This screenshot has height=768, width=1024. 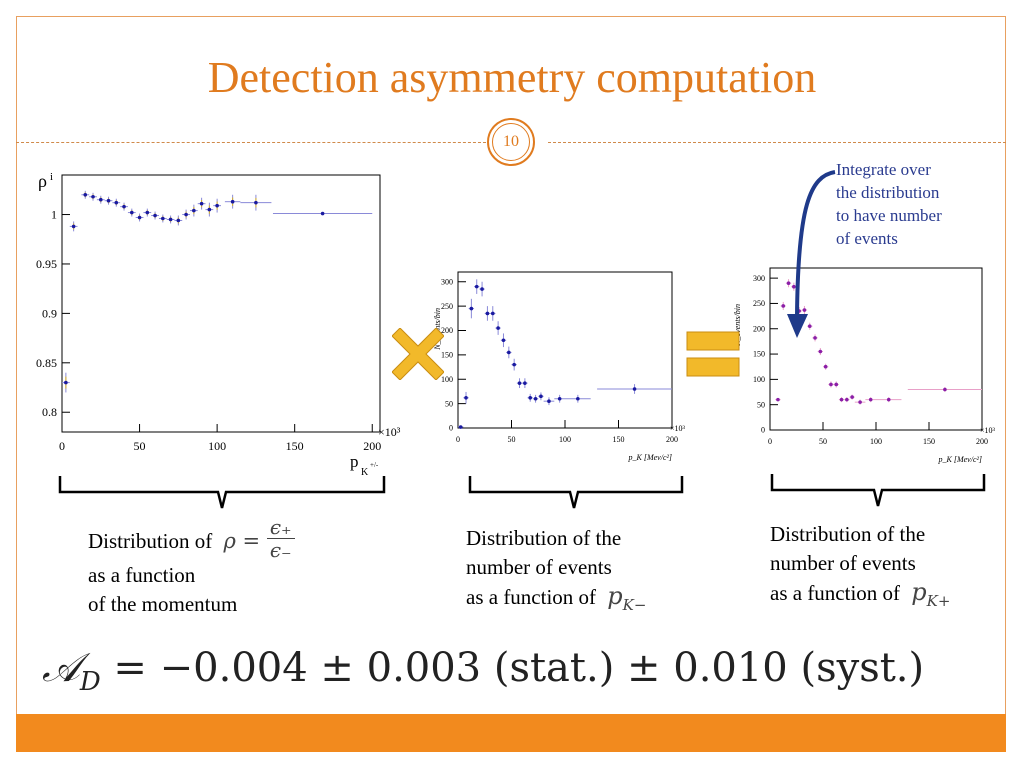 What do you see at coordinates (672, 439) in the screenshot?
I see `x-tick-label: 200` at bounding box center [672, 439].